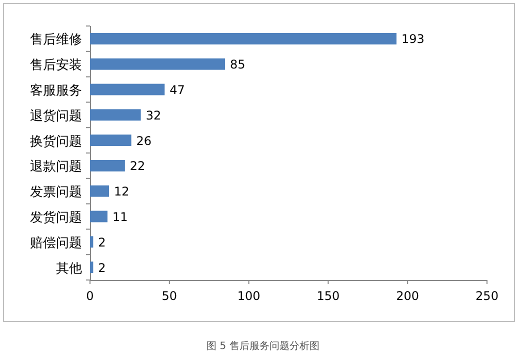 The height and width of the screenshot is (360, 526). Describe the element at coordinates (154, 115) in the screenshot. I see `data-label: 32` at that location.